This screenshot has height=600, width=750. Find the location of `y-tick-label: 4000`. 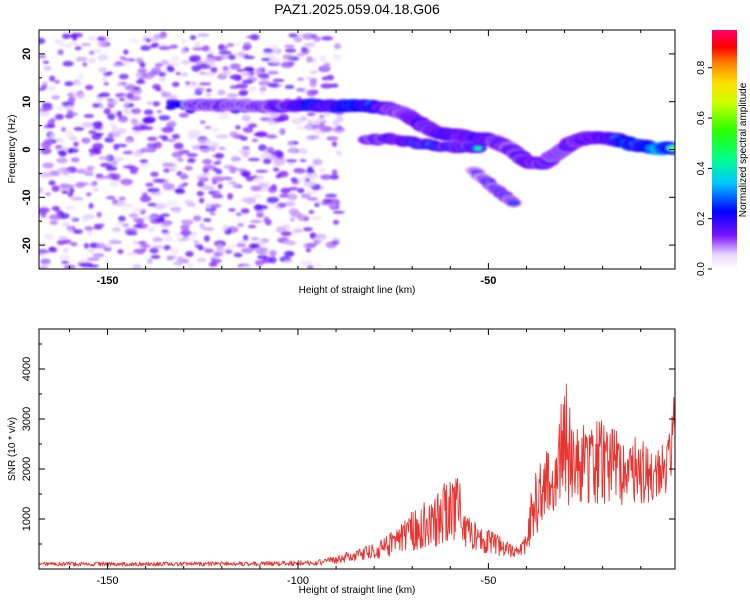

y-tick-label: 4000 is located at coordinates (27, 369).